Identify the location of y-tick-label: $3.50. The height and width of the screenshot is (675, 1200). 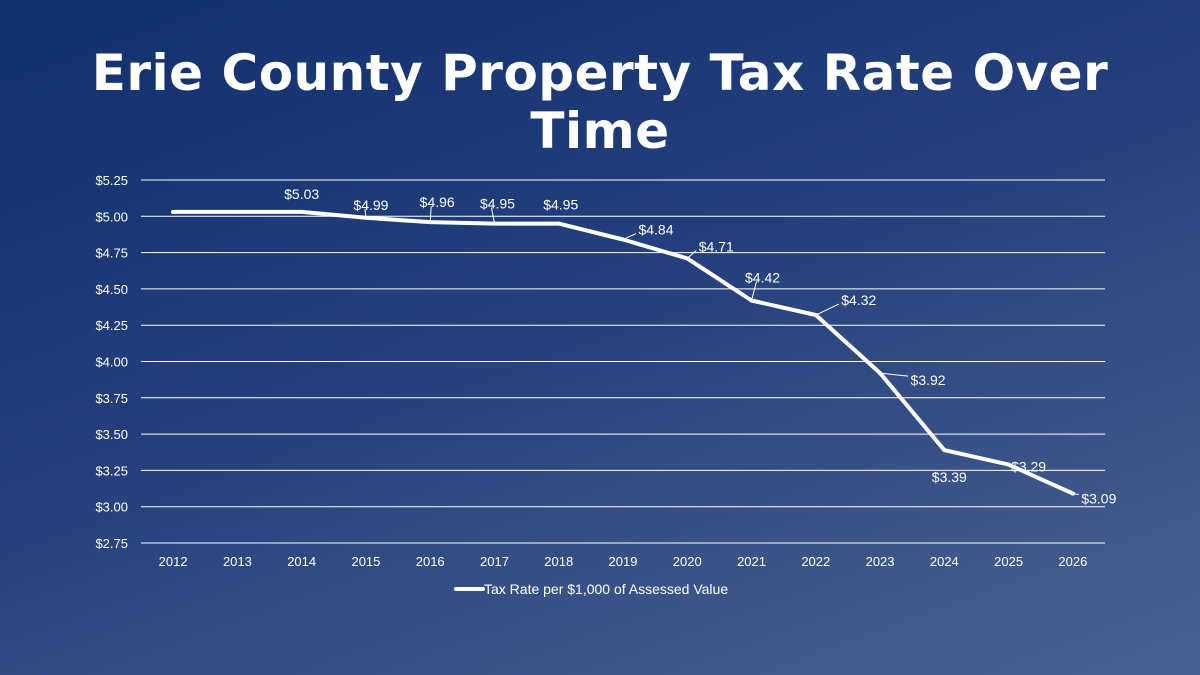
(111, 434).